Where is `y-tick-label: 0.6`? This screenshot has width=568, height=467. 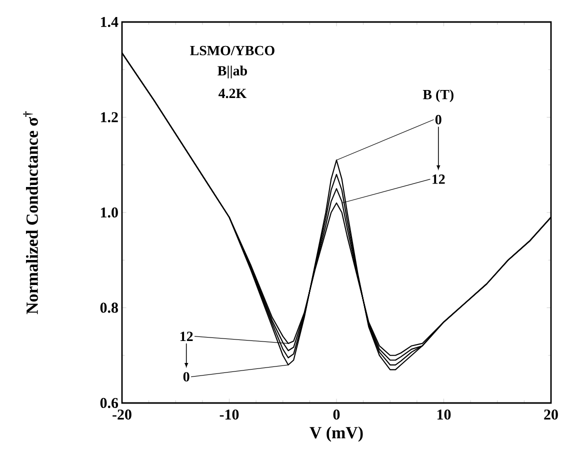
y-tick-label: 0.6 is located at coordinates (109, 403).